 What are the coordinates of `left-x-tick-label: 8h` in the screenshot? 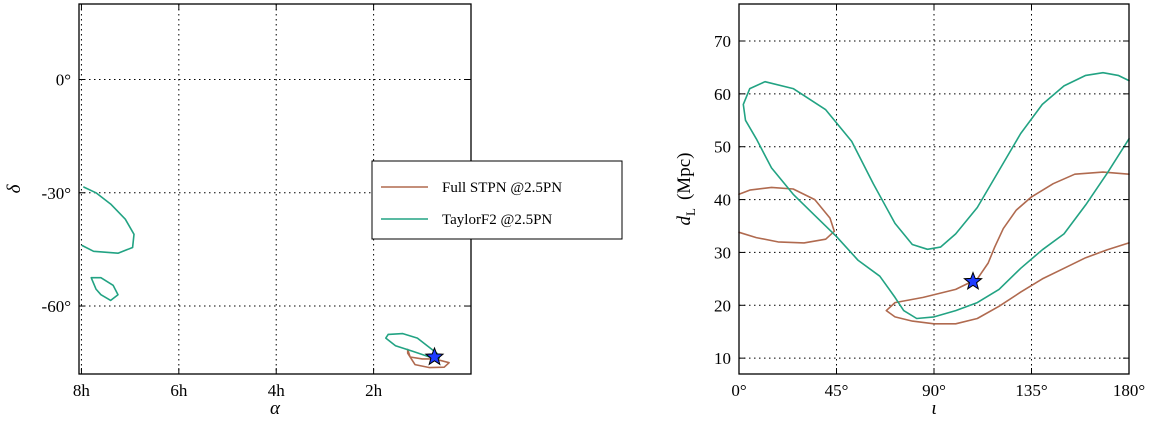 It's located at (82, 390).